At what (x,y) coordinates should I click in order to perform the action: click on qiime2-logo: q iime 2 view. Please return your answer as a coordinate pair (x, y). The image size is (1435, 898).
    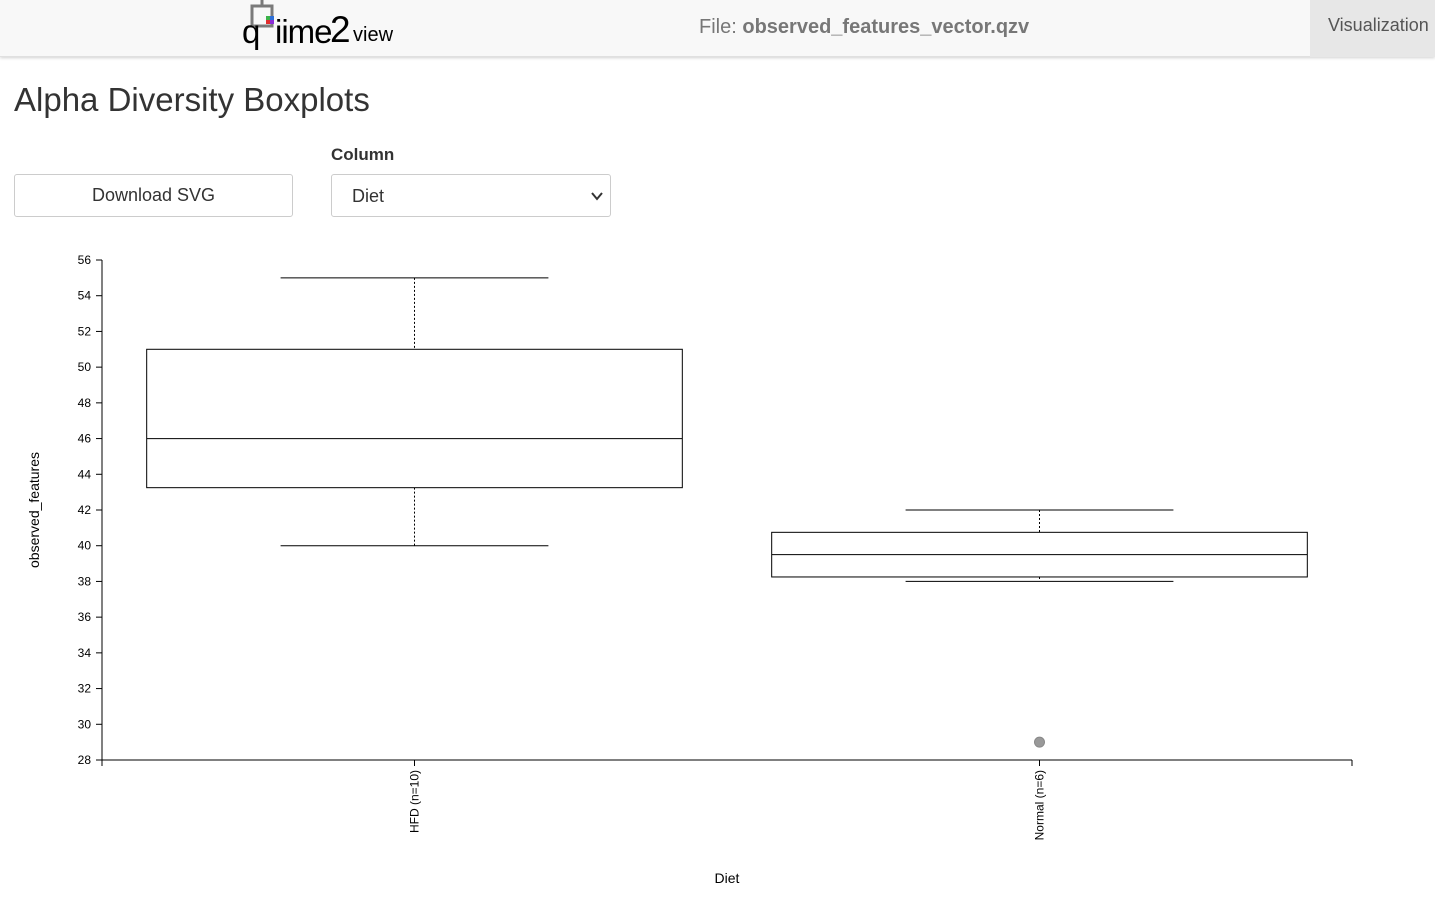
    Looking at the image, I should click on (327, 25).